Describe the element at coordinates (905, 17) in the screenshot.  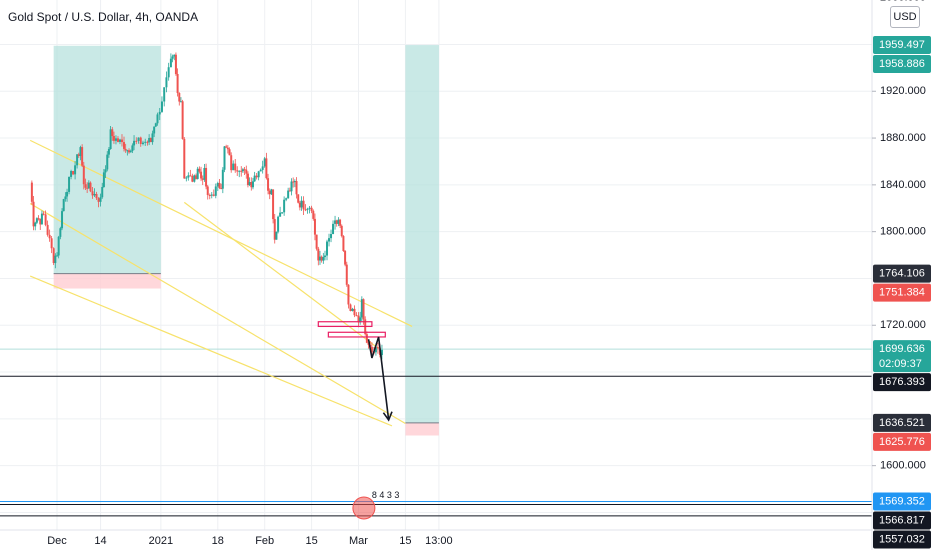
I see `currency-button: USD` at that location.